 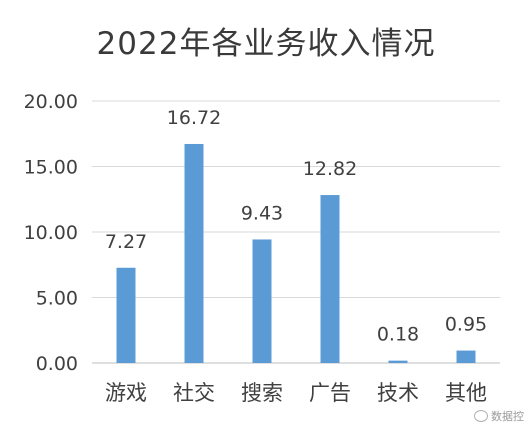 What do you see at coordinates (330, 169) in the screenshot?
I see `data-label: 12.82` at bounding box center [330, 169].